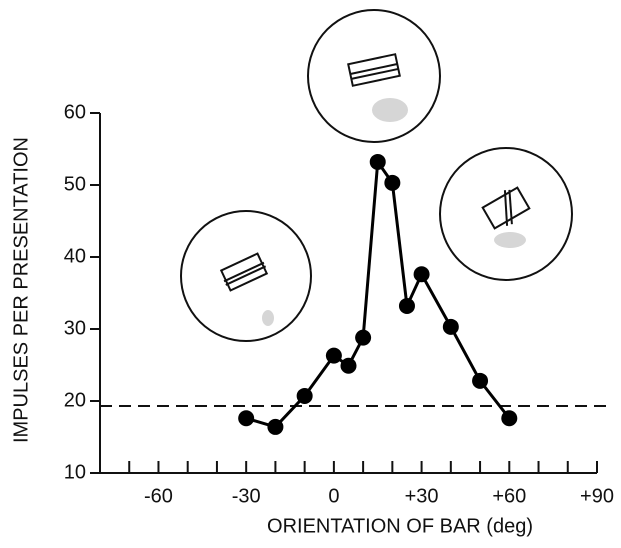 The width and height of the screenshot is (621, 548). What do you see at coordinates (158, 496) in the screenshot?
I see `x-tick-label: -60` at bounding box center [158, 496].